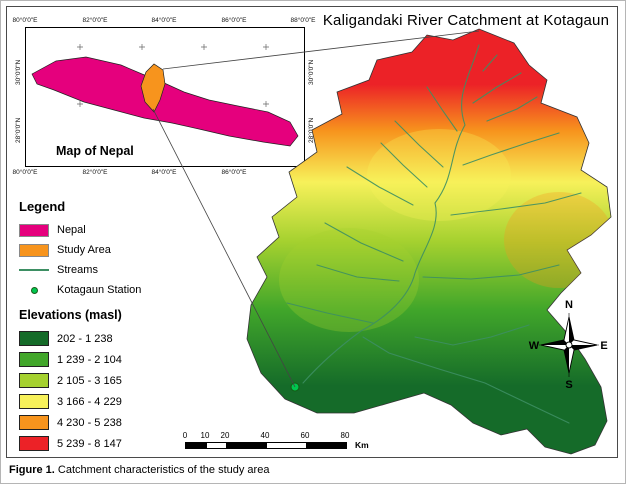 The image size is (626, 484). I want to click on elevation-class-row: 4 230 - 5 238, so click(114, 422).